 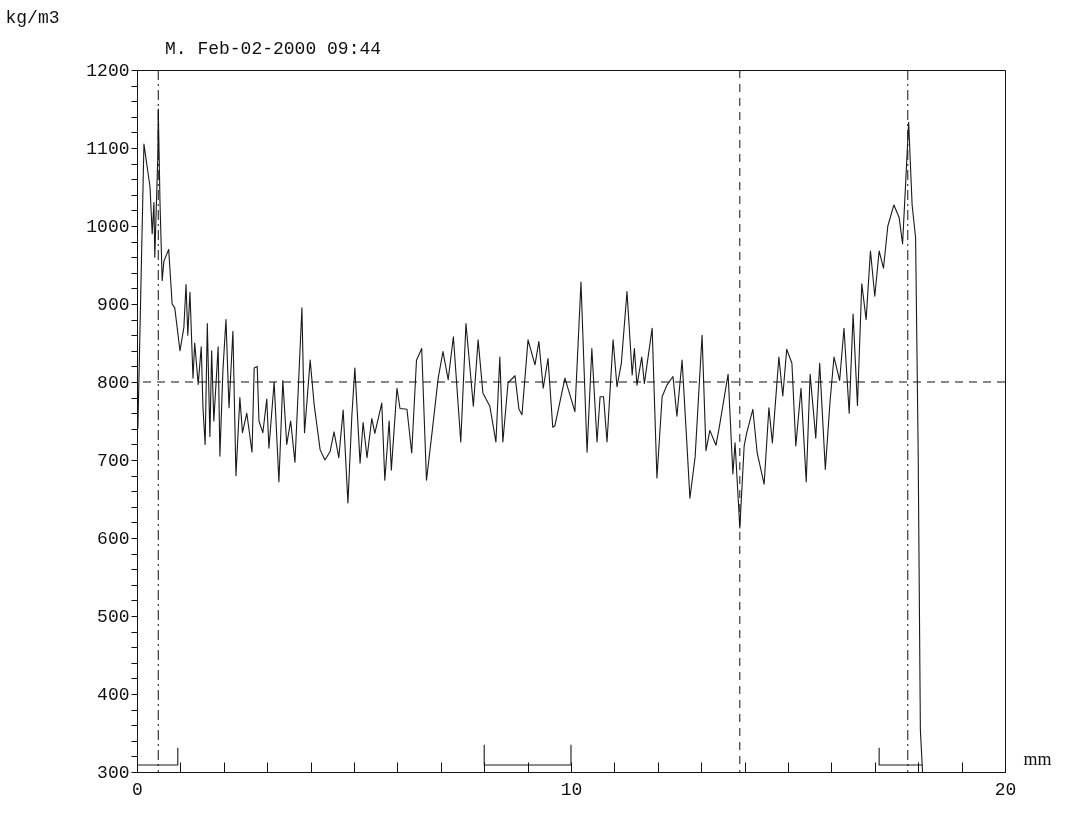 I want to click on x-tick-label: 20, so click(x=1005, y=789).